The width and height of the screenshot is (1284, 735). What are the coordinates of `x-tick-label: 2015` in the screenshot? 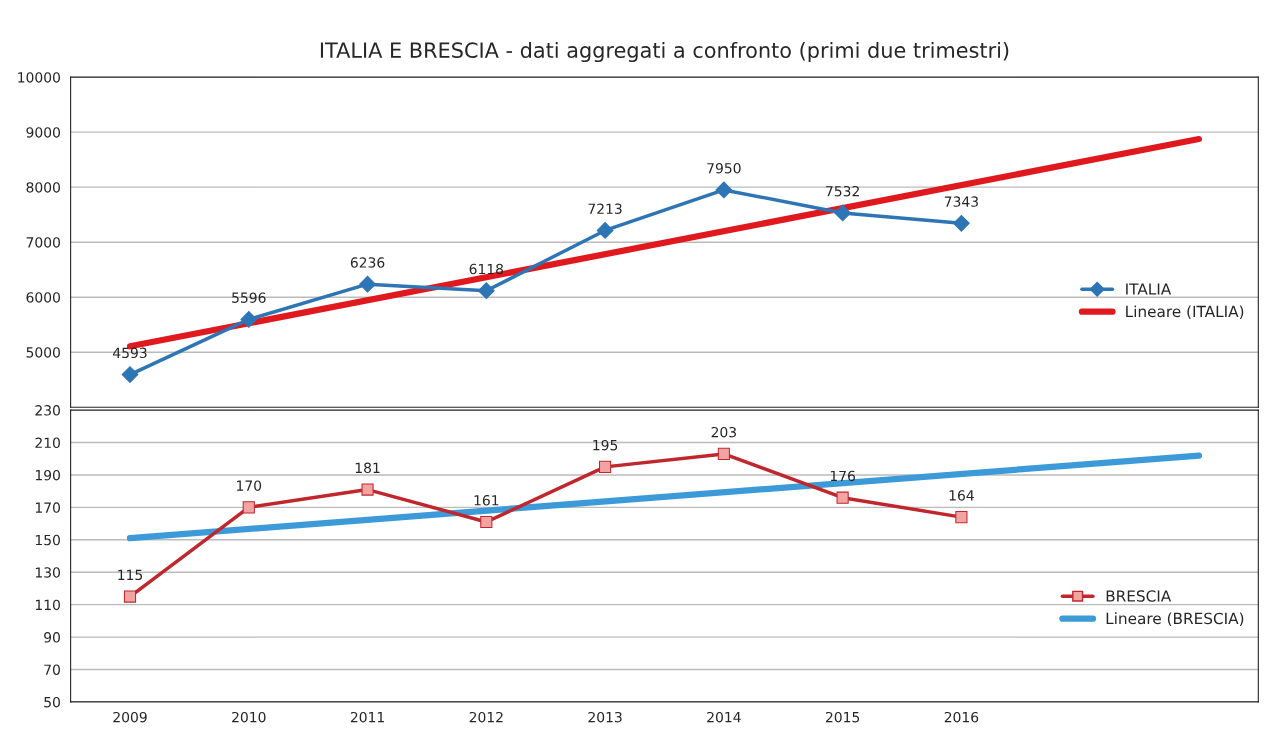 It's located at (842, 717).